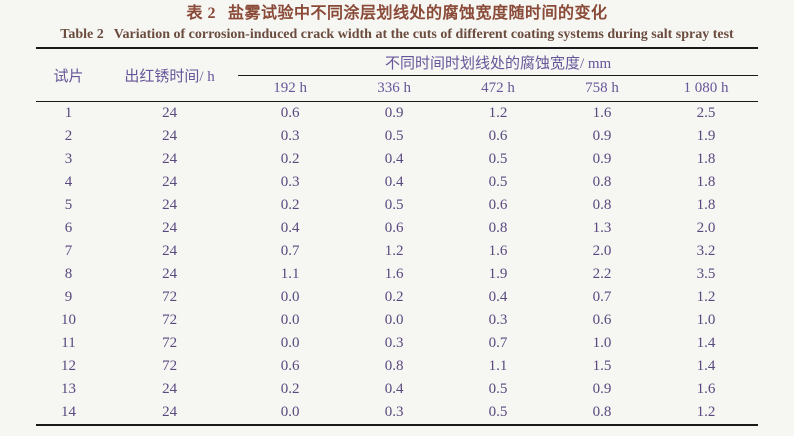  I want to click on header-time-336h: 336 h, so click(394, 88).